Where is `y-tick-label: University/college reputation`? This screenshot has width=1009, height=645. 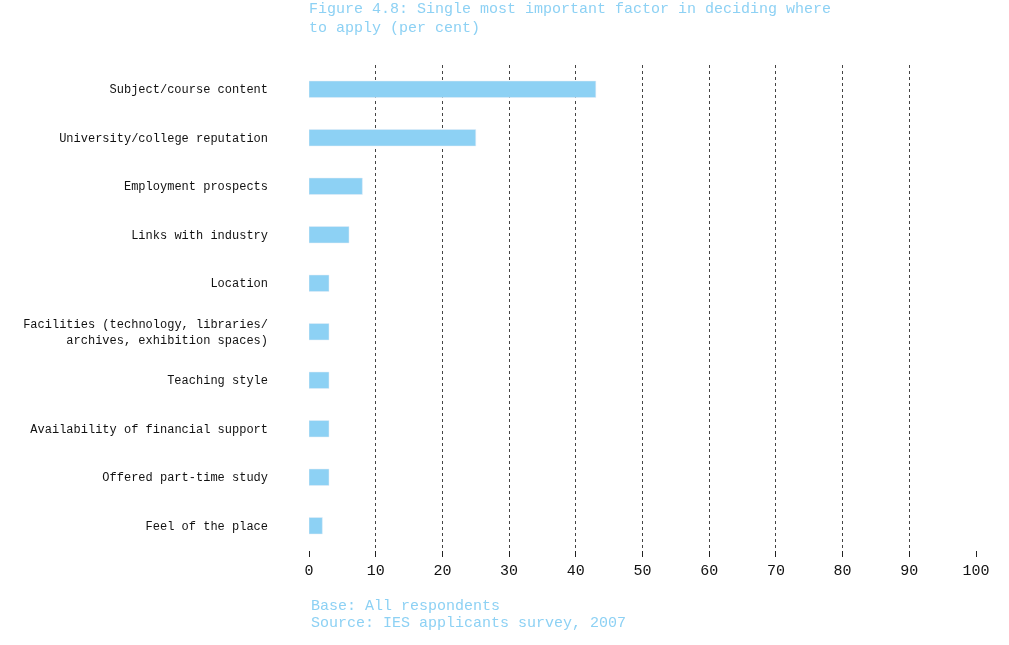
y-tick-label: University/college reputation is located at coordinates (163, 138).